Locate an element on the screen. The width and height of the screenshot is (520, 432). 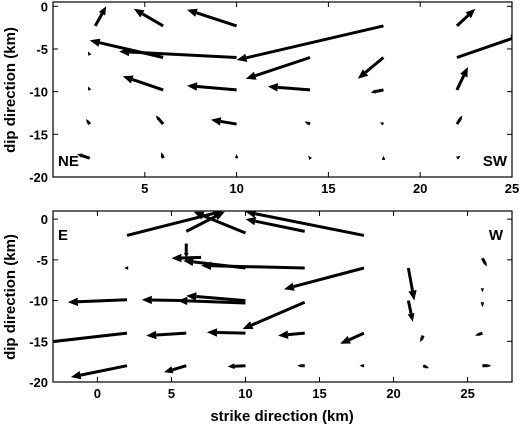
bottom-x-axis-label: strike direction (km) is located at coordinates (281, 416).